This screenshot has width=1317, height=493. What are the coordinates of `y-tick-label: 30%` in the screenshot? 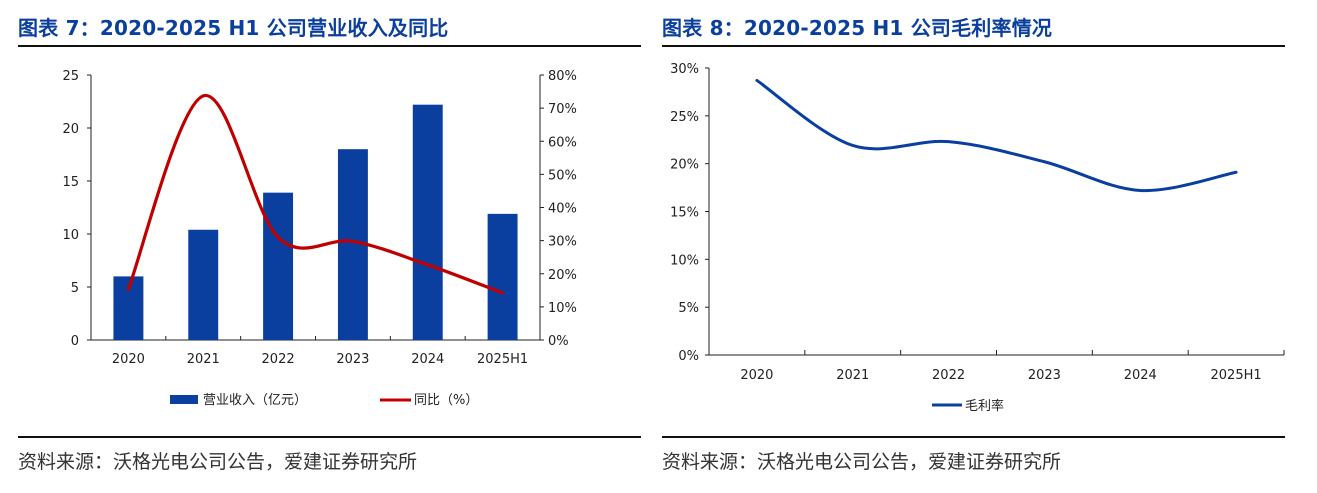 It's located at (684, 69).